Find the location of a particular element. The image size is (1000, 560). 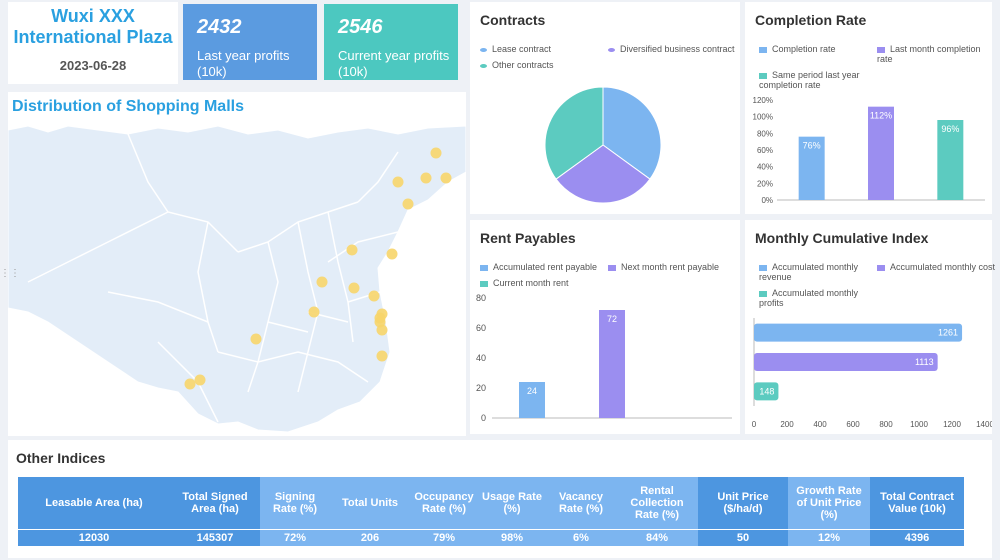

legend-label: Completion rate is located at coordinates (804, 49).